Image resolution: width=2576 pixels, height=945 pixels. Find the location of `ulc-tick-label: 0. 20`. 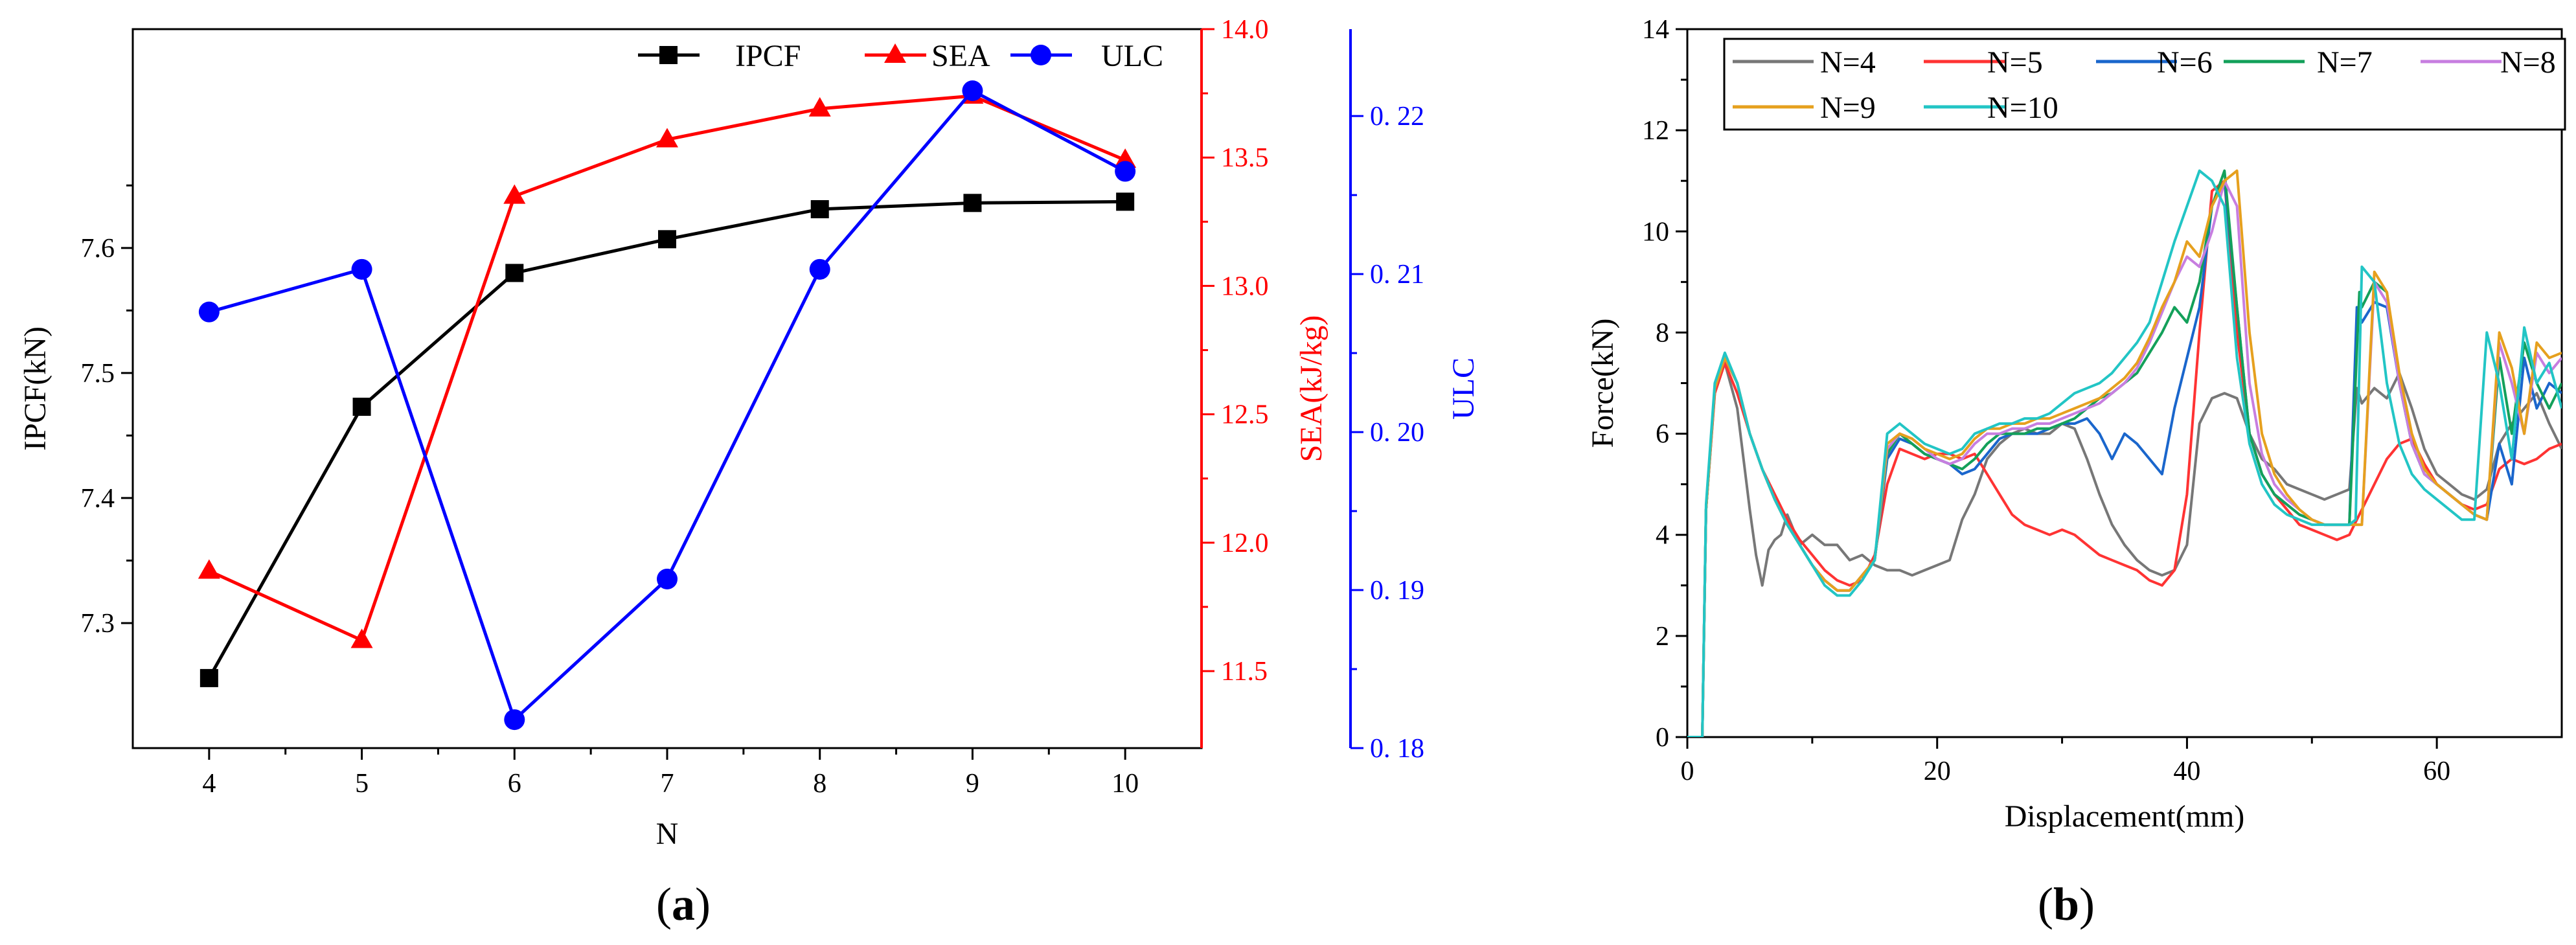

ulc-tick-label: 0. 20 is located at coordinates (1397, 433).